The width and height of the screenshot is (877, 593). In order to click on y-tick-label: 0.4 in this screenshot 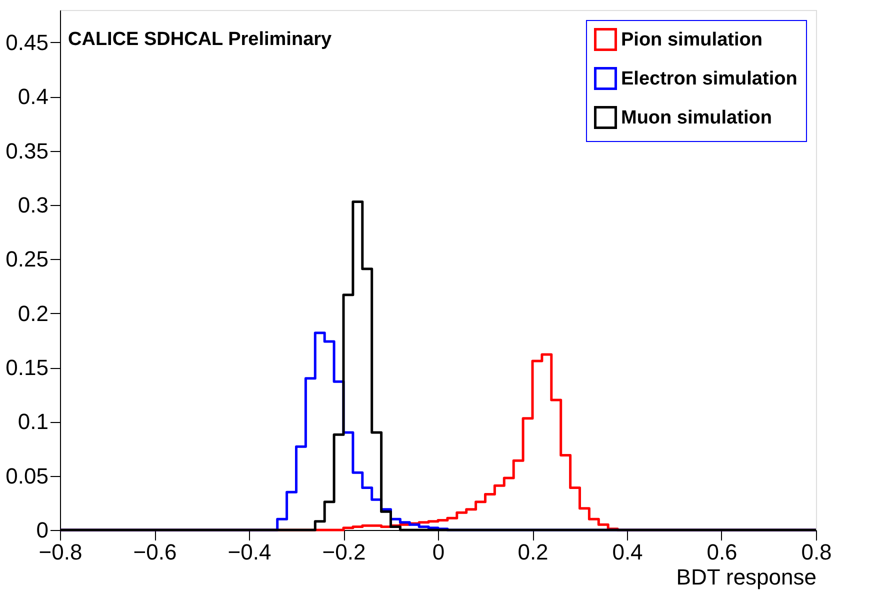, I will do `click(33, 97)`.